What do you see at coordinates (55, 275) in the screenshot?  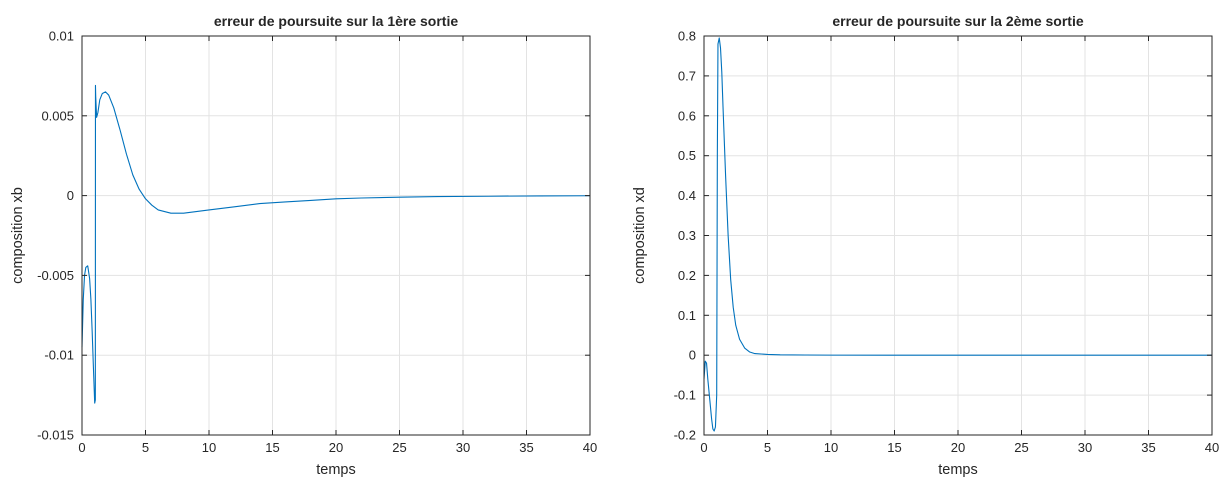 I see `y-tick-label: -0.005` at bounding box center [55, 275].